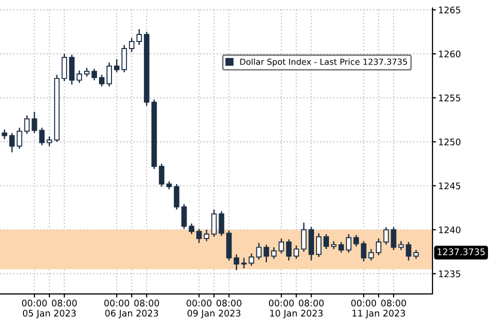 The height and width of the screenshot is (323, 500). Describe the element at coordinates (296, 314) in the screenshot. I see `x-tick-label: 10 Jan 2023` at that location.